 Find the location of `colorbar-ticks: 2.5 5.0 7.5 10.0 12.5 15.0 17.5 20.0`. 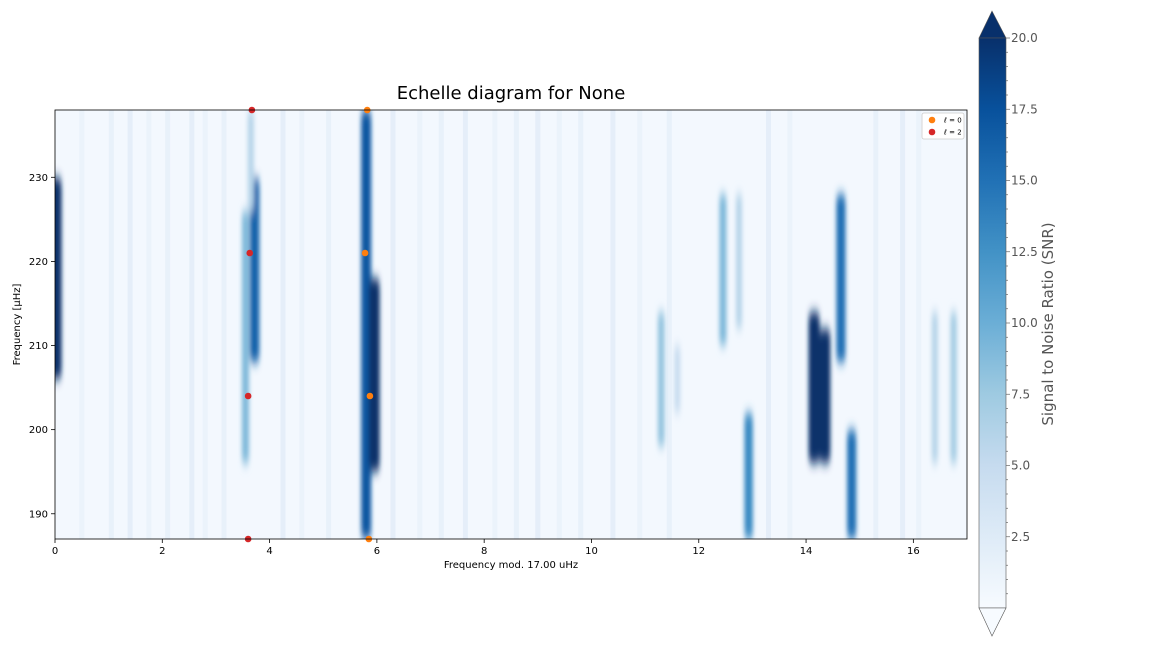

colorbar-ticks: 2.5 5.0 7.5 10.0 12.5 15.0 17.5 20.0 is located at coordinates (1022, 313).